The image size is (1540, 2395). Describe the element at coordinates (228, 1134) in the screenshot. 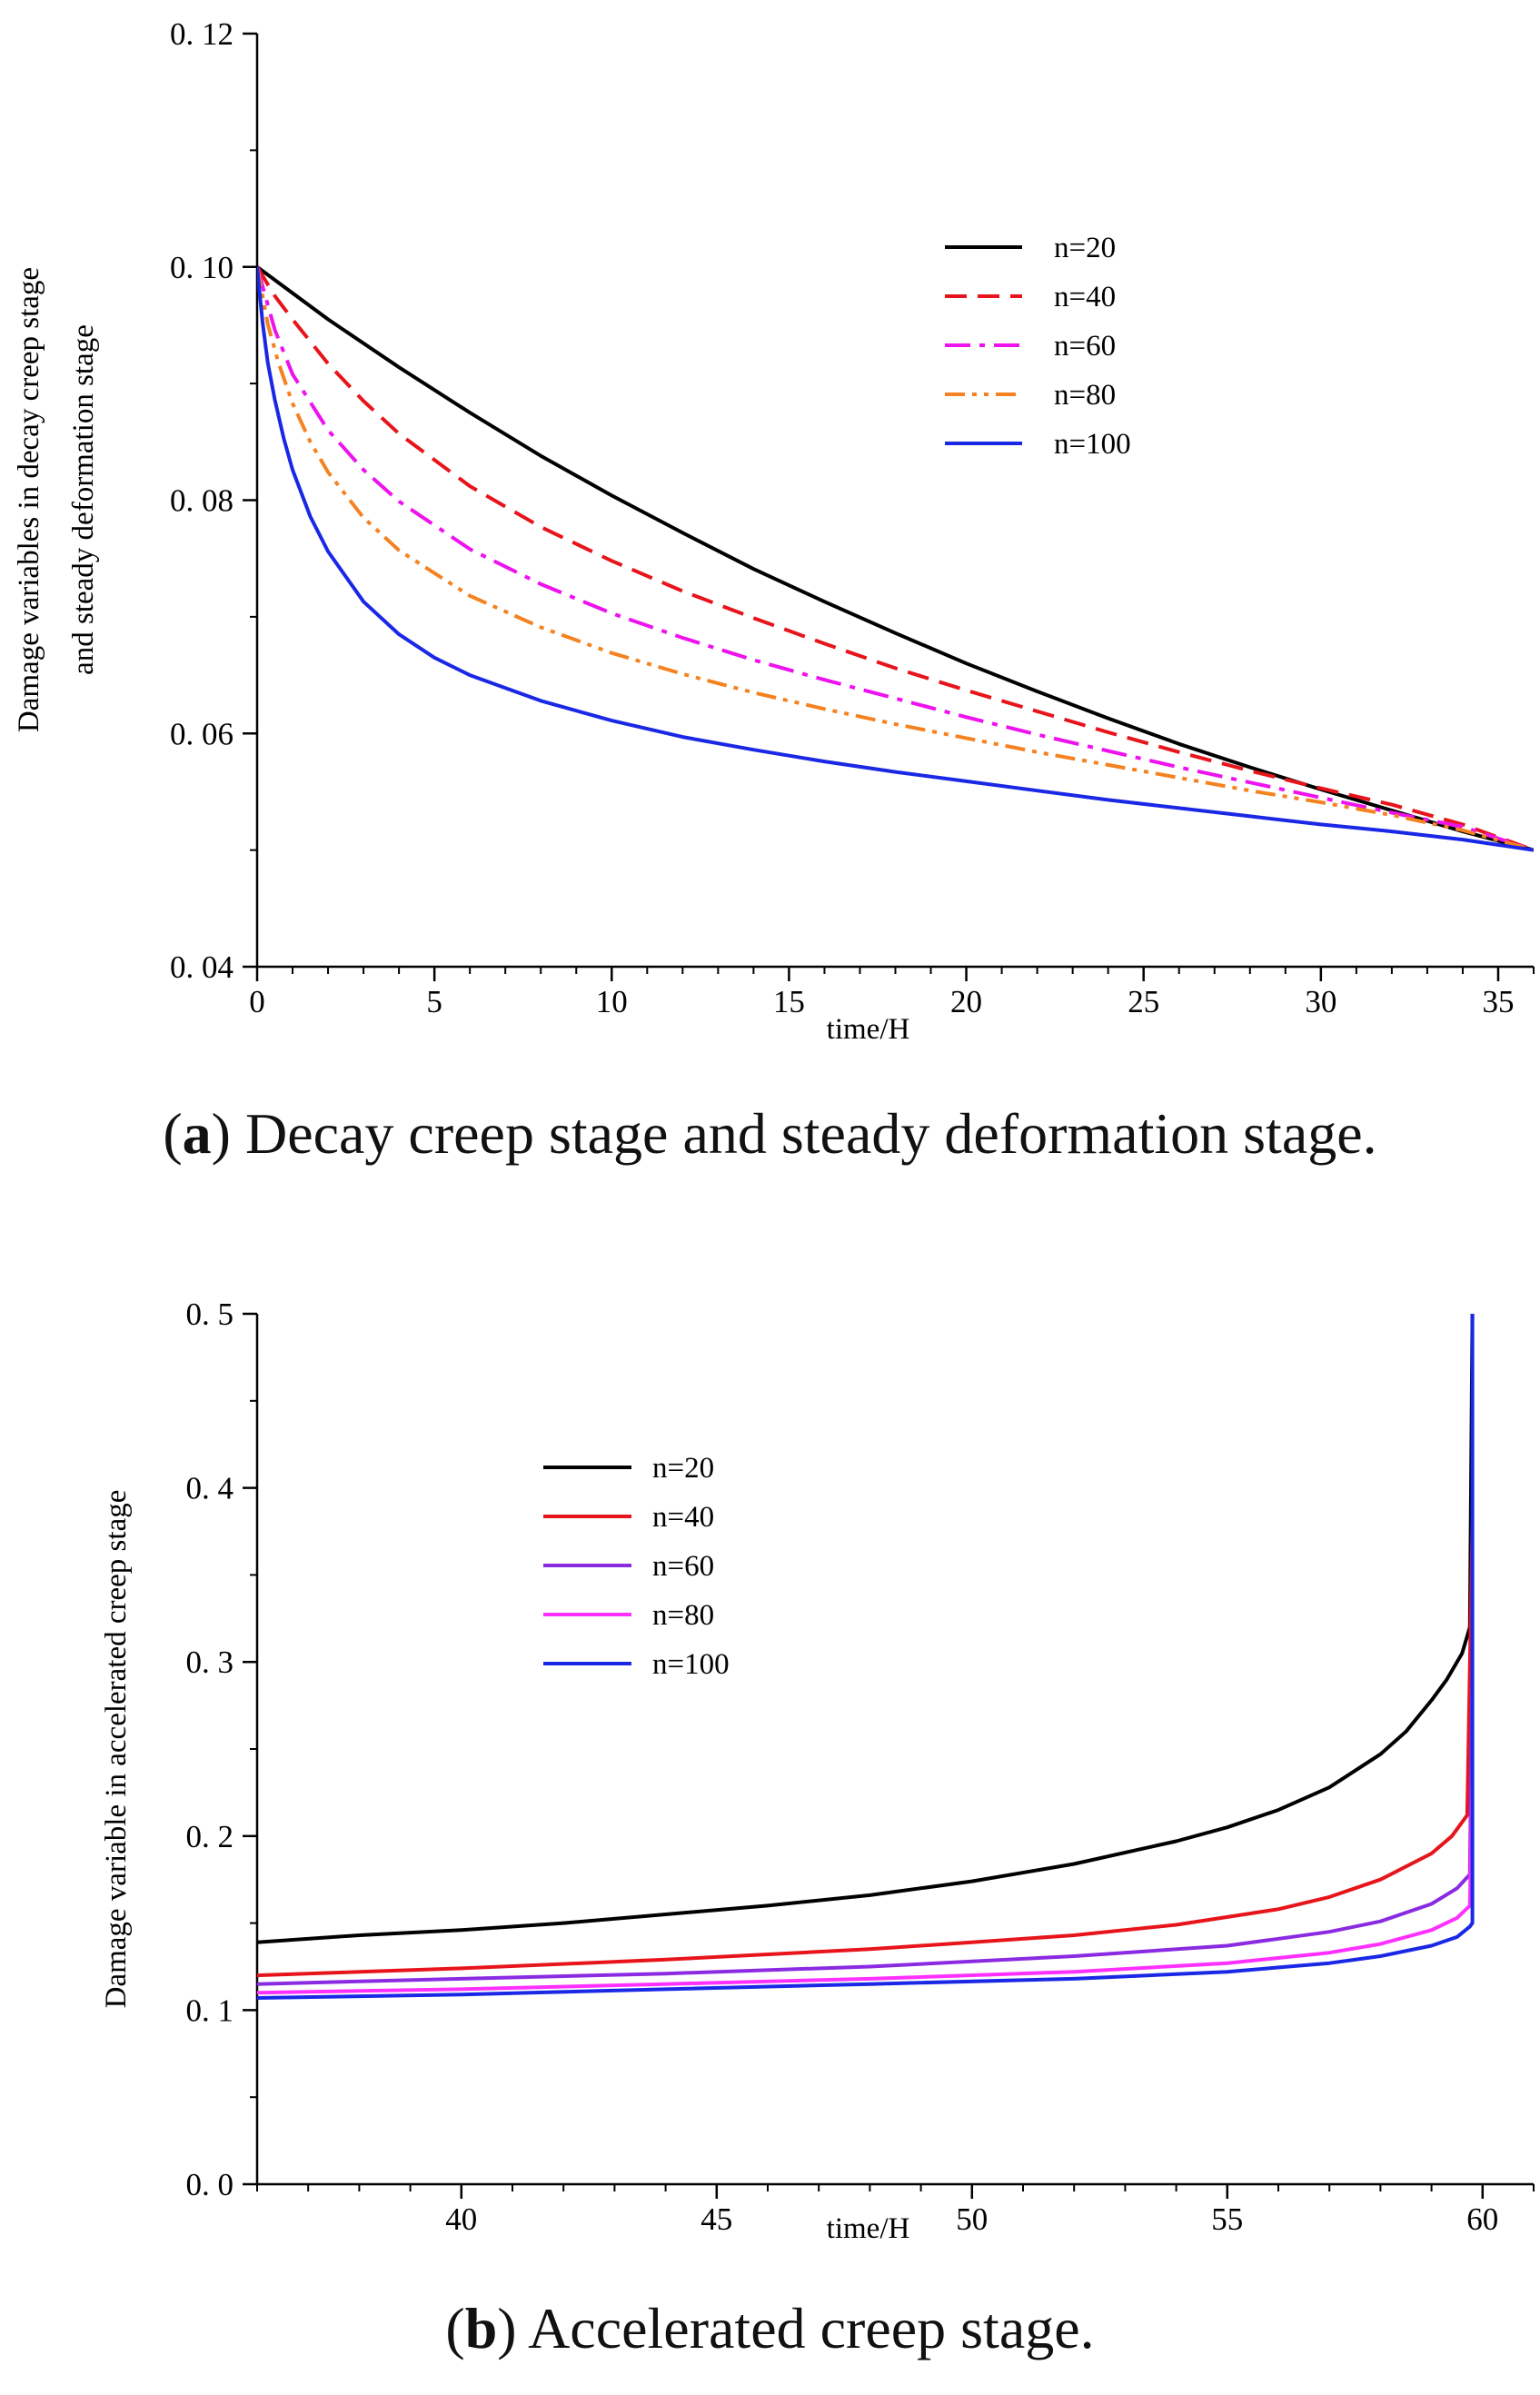

I see `caption-a-suffix: )` at that location.